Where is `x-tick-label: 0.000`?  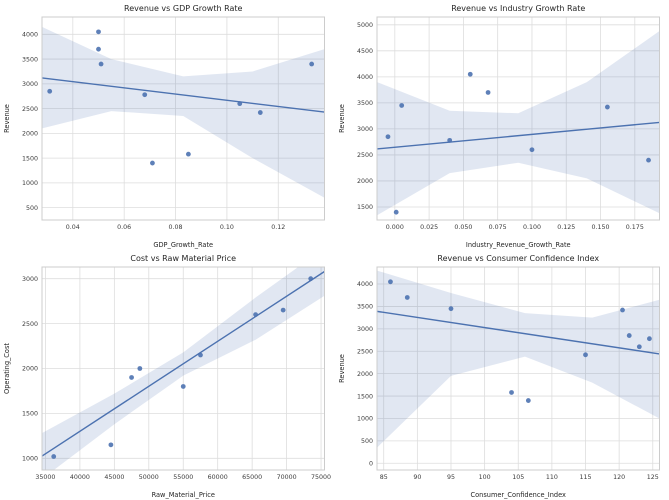
x-tick-label: 0.000 is located at coordinates (394, 227).